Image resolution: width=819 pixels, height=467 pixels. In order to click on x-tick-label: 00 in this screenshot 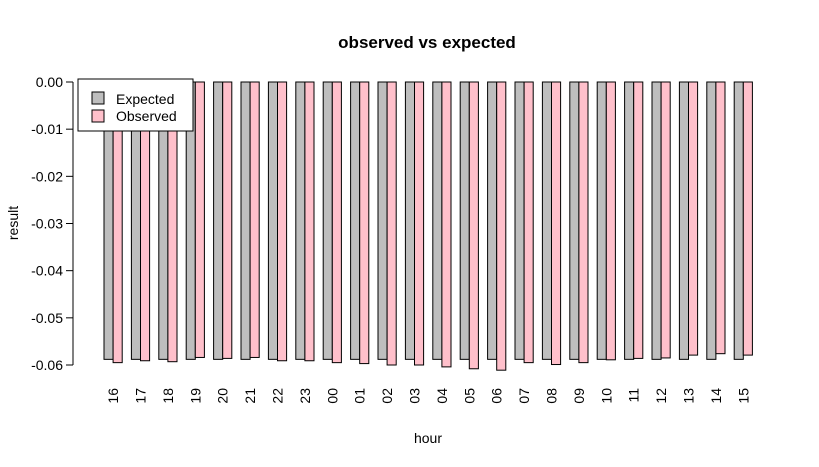, I will do `click(332, 396)`.